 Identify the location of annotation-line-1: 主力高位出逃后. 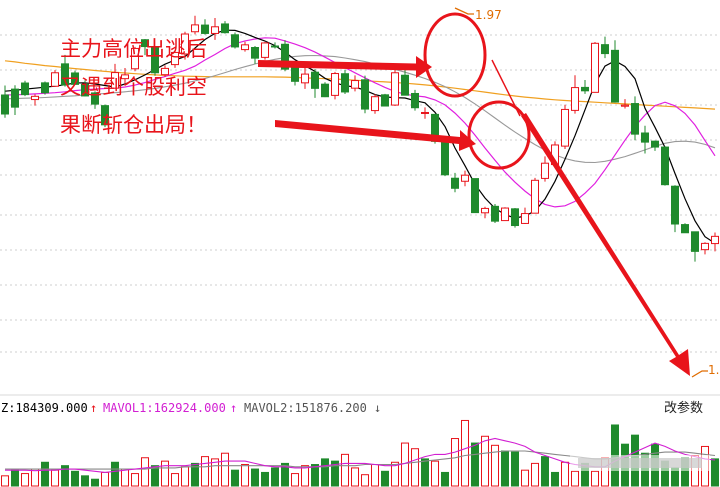
(133, 49).